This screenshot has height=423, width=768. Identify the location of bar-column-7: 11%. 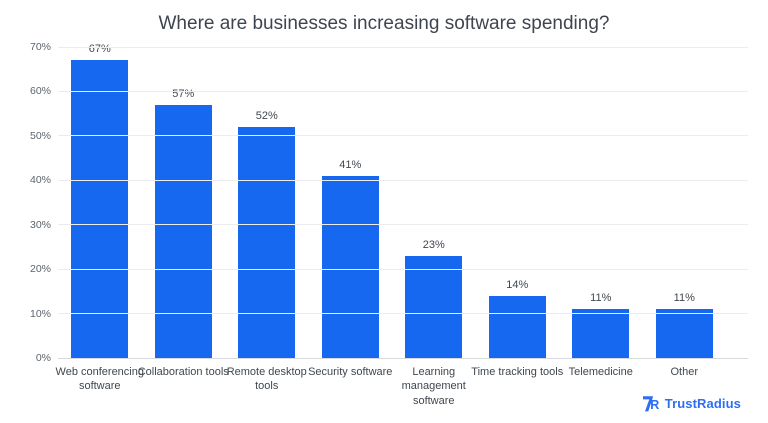
(601, 202).